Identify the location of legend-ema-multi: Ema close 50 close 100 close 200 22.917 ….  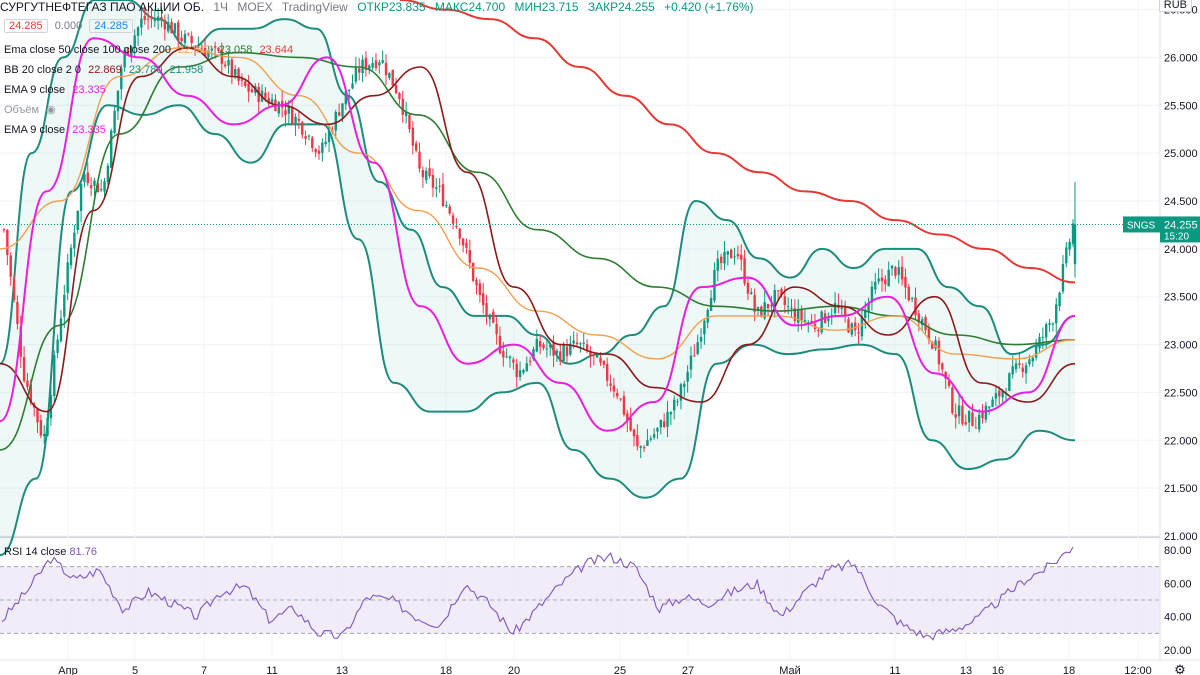
(150, 50).